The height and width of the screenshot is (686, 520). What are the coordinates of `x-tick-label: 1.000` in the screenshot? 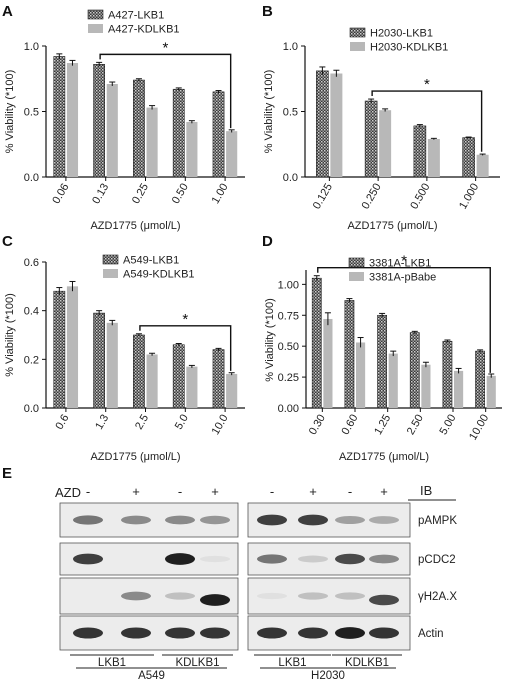 It's located at (469, 197).